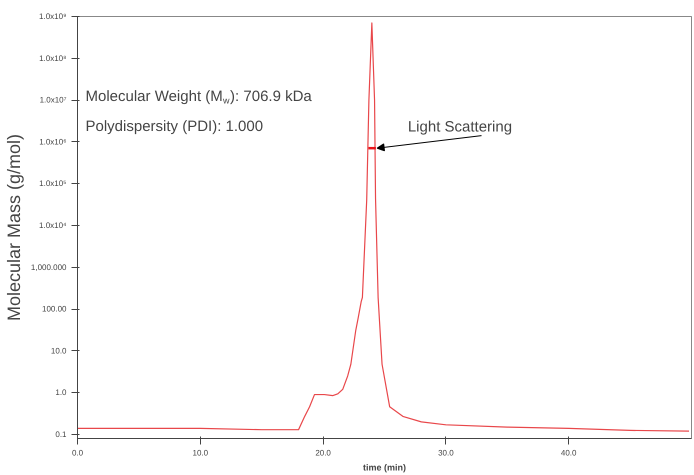  What do you see at coordinates (53, 183) in the screenshot?
I see `y-tick-label: 1.0x10⁵` at bounding box center [53, 183].